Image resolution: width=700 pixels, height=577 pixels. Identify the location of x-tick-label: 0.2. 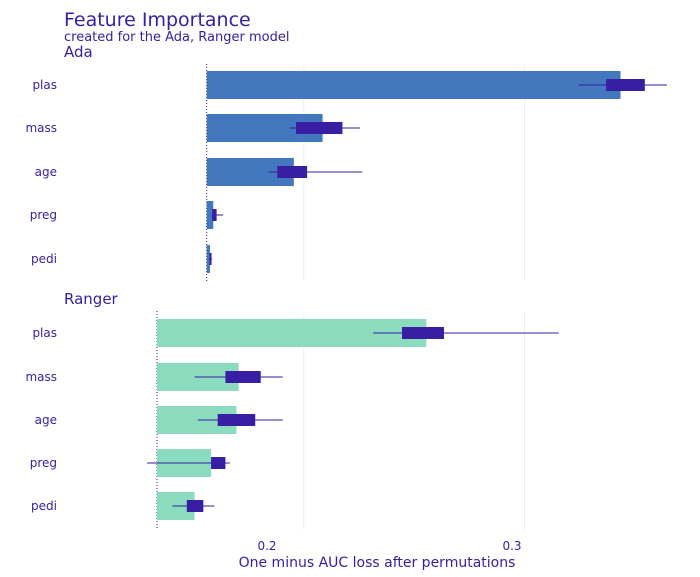
(266, 546).